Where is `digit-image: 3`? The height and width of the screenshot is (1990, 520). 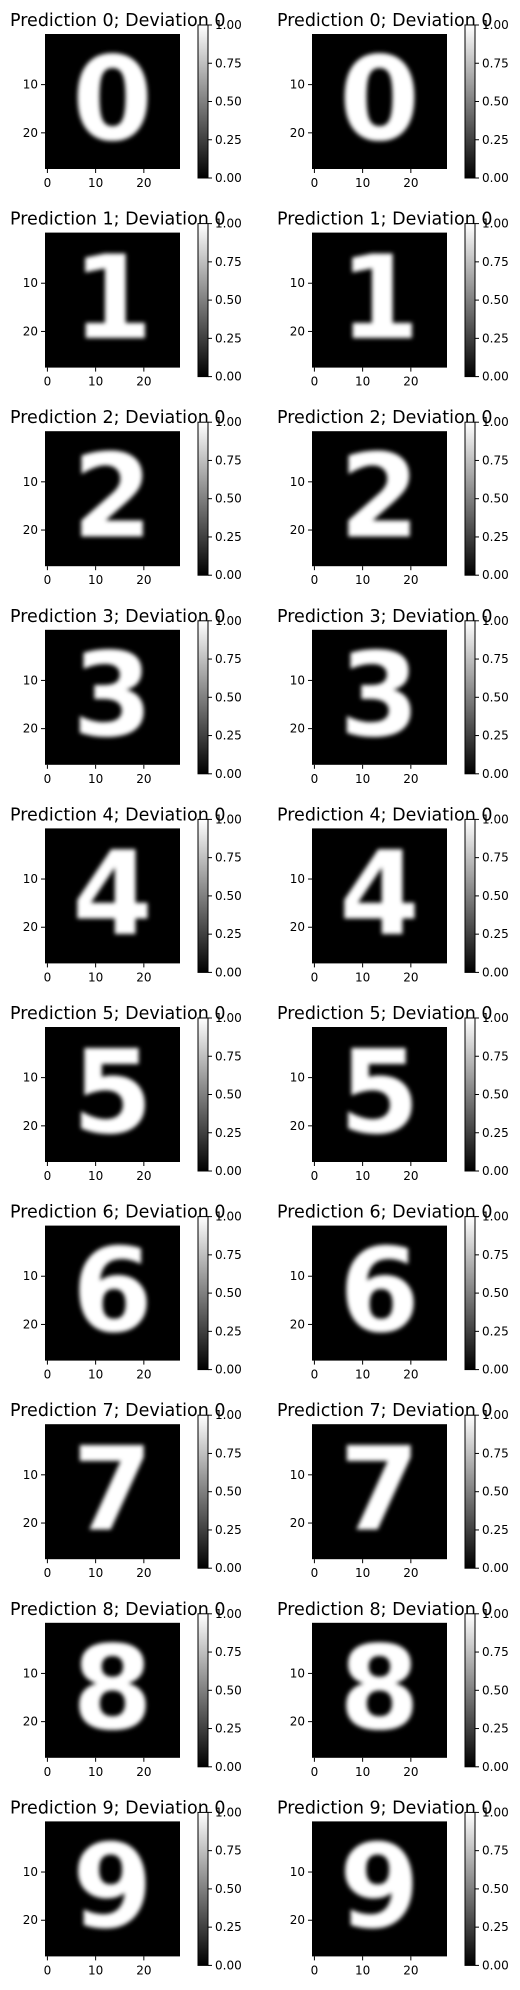
digit-image: 3 is located at coordinates (112, 695).